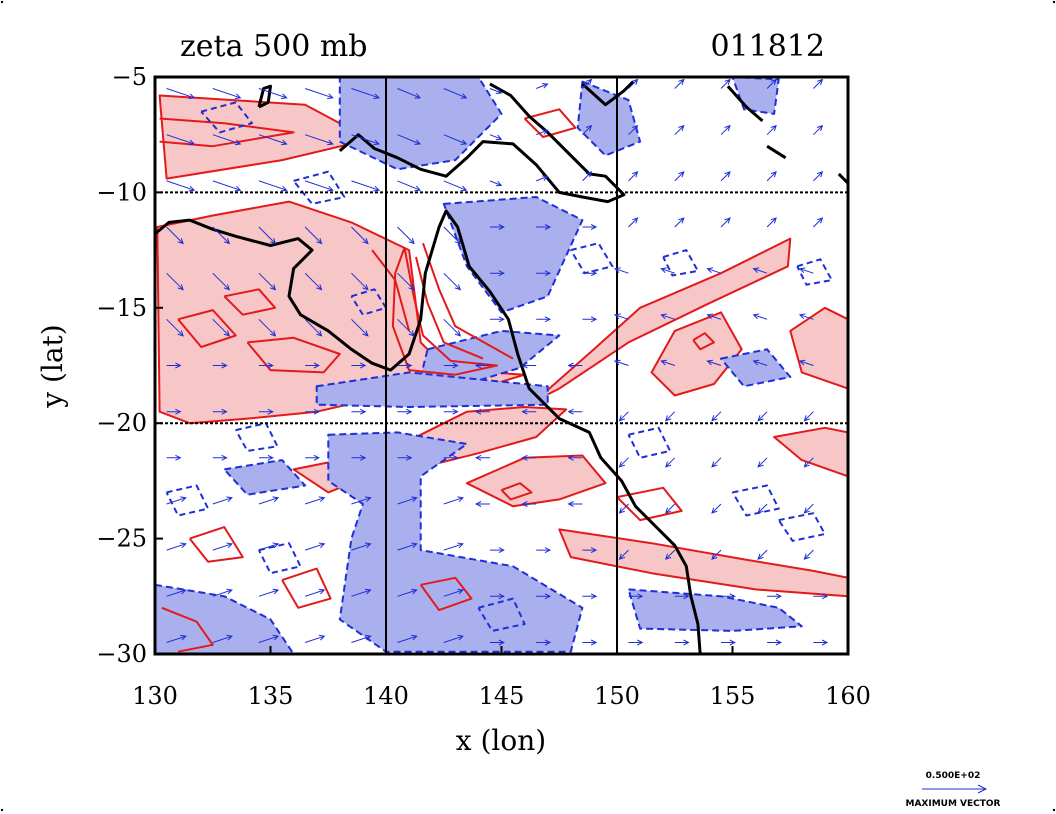 The width and height of the screenshot is (1056, 814). I want to click on vector-key-value: 0.500E+02, so click(953, 776).